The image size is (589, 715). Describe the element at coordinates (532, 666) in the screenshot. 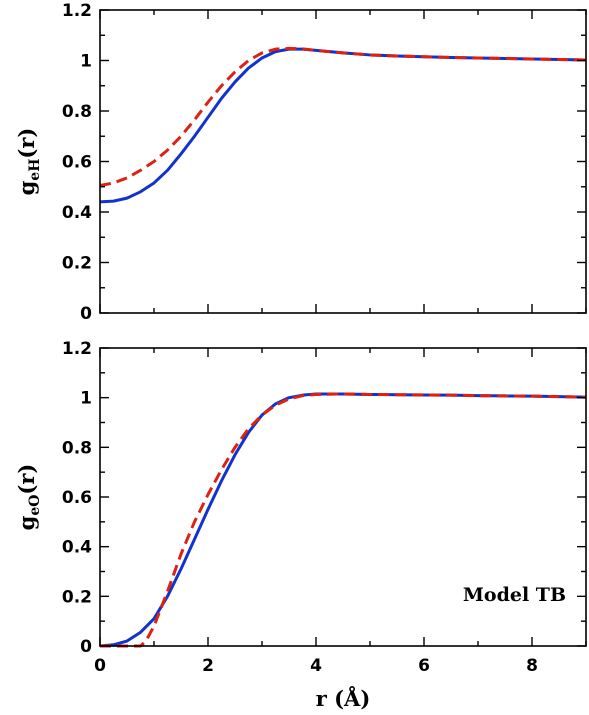

I see `x-tick-label: 8` at that location.